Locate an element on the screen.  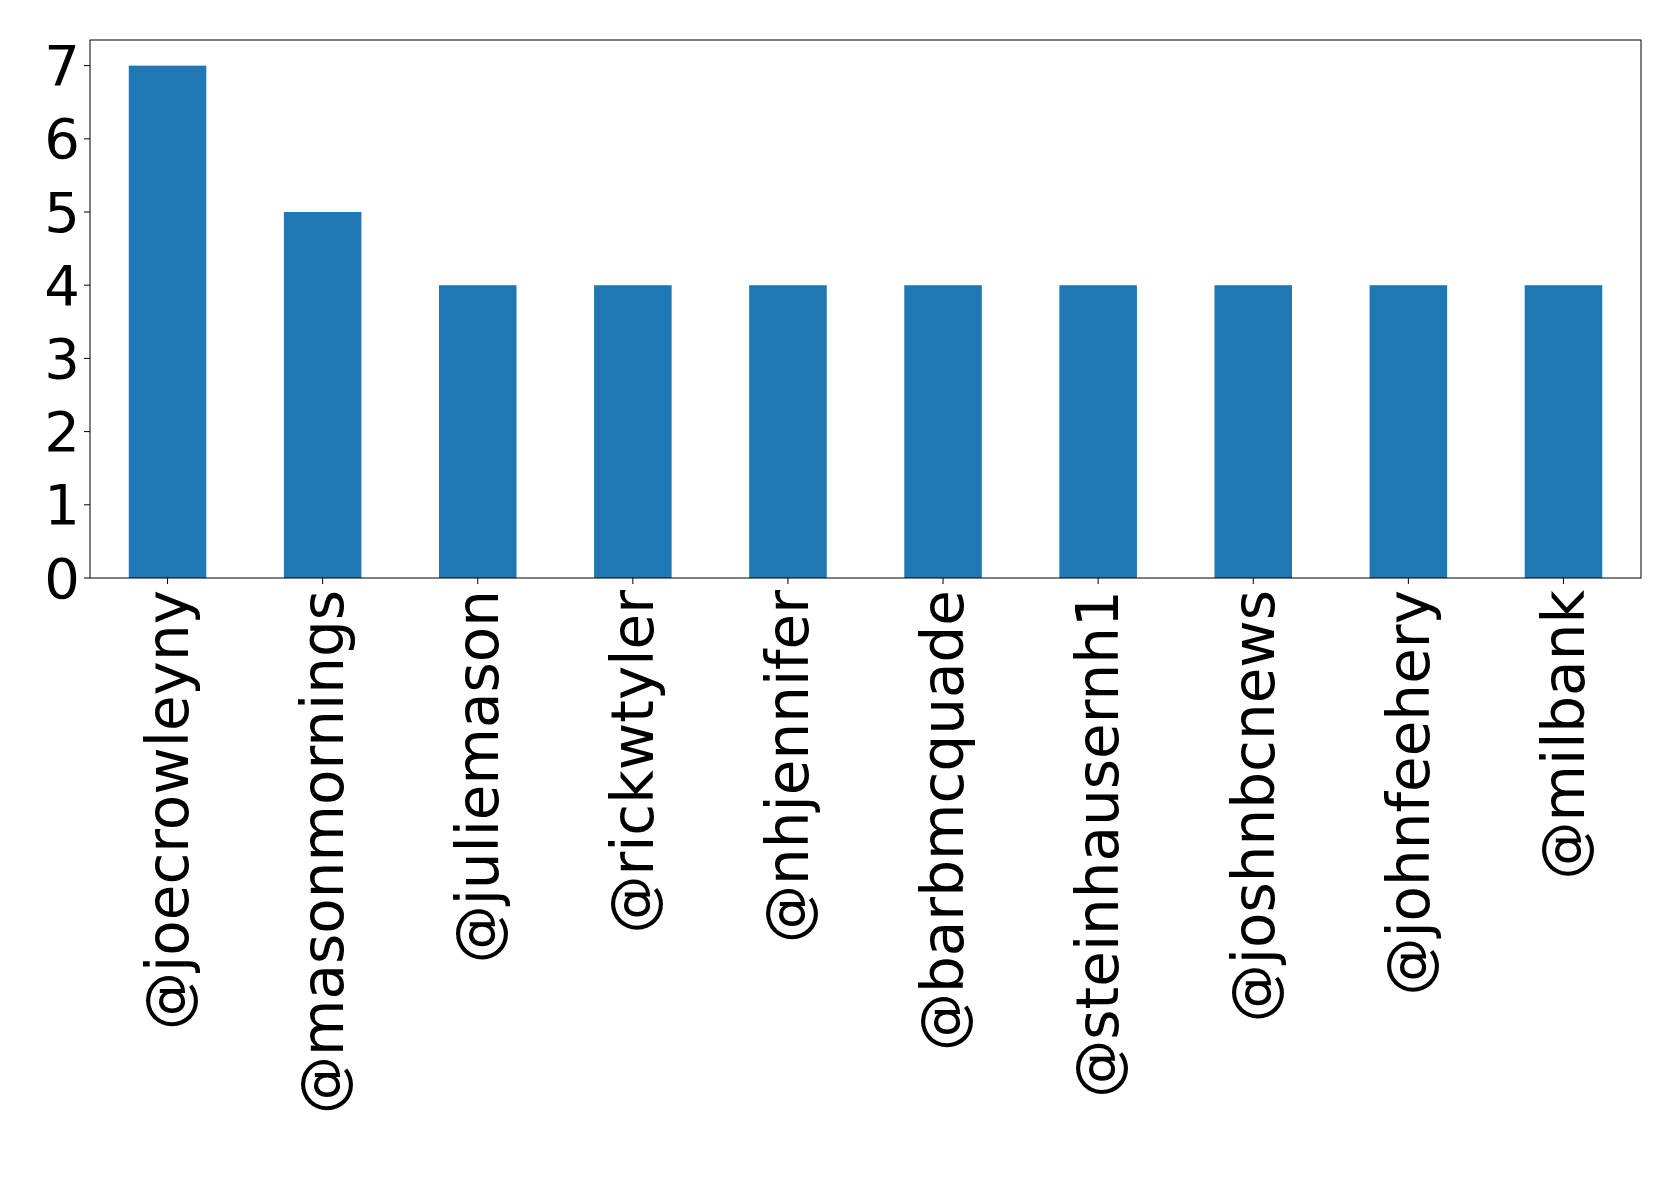
x-tick-label: @johnfeehery is located at coordinates (1408, 793).